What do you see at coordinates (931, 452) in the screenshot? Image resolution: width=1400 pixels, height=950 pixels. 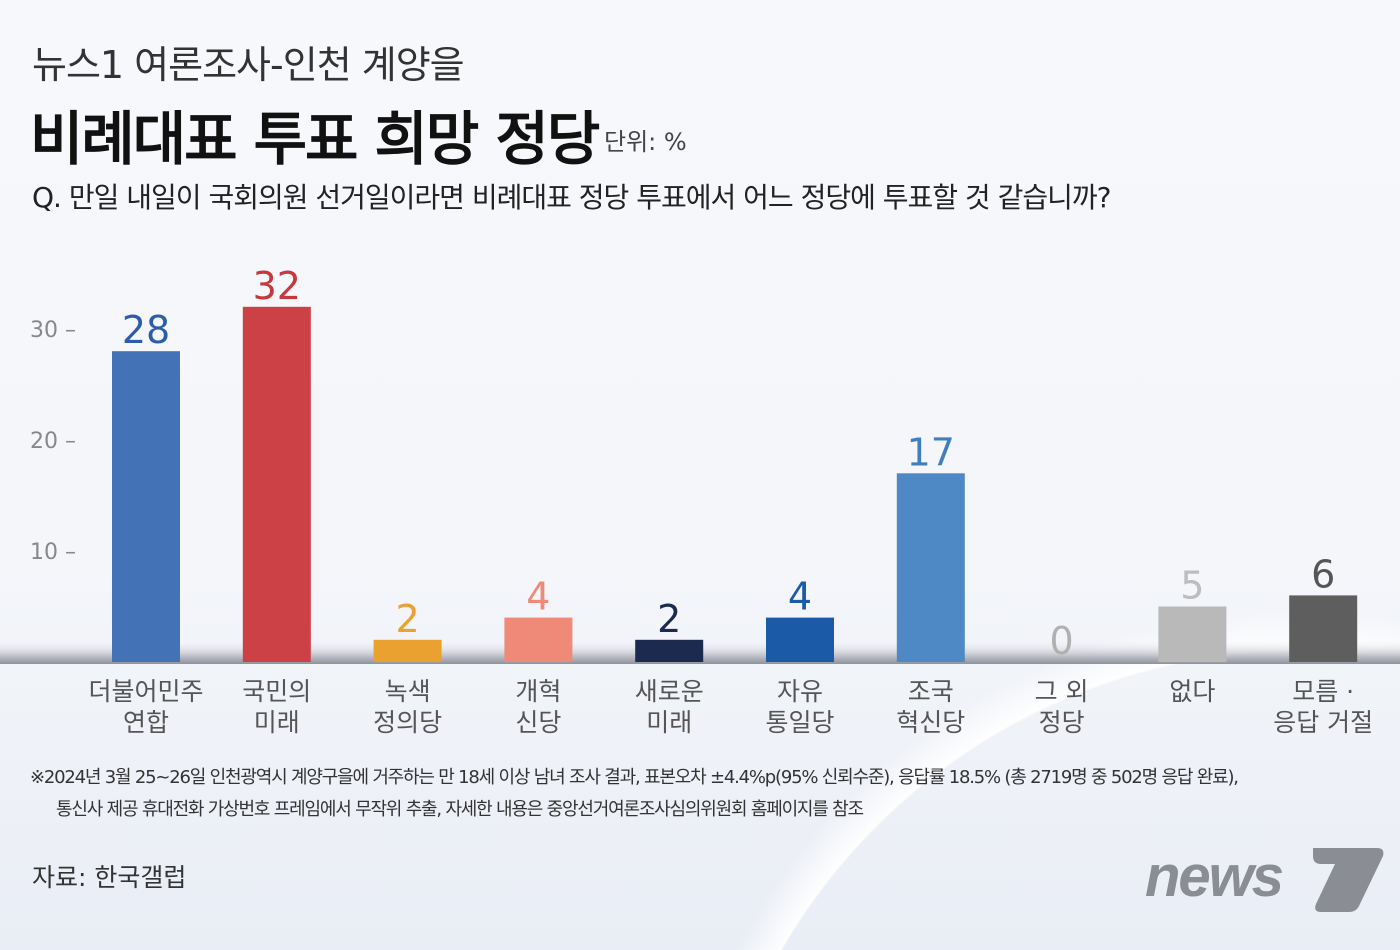 I see `data-label: 17` at bounding box center [931, 452].